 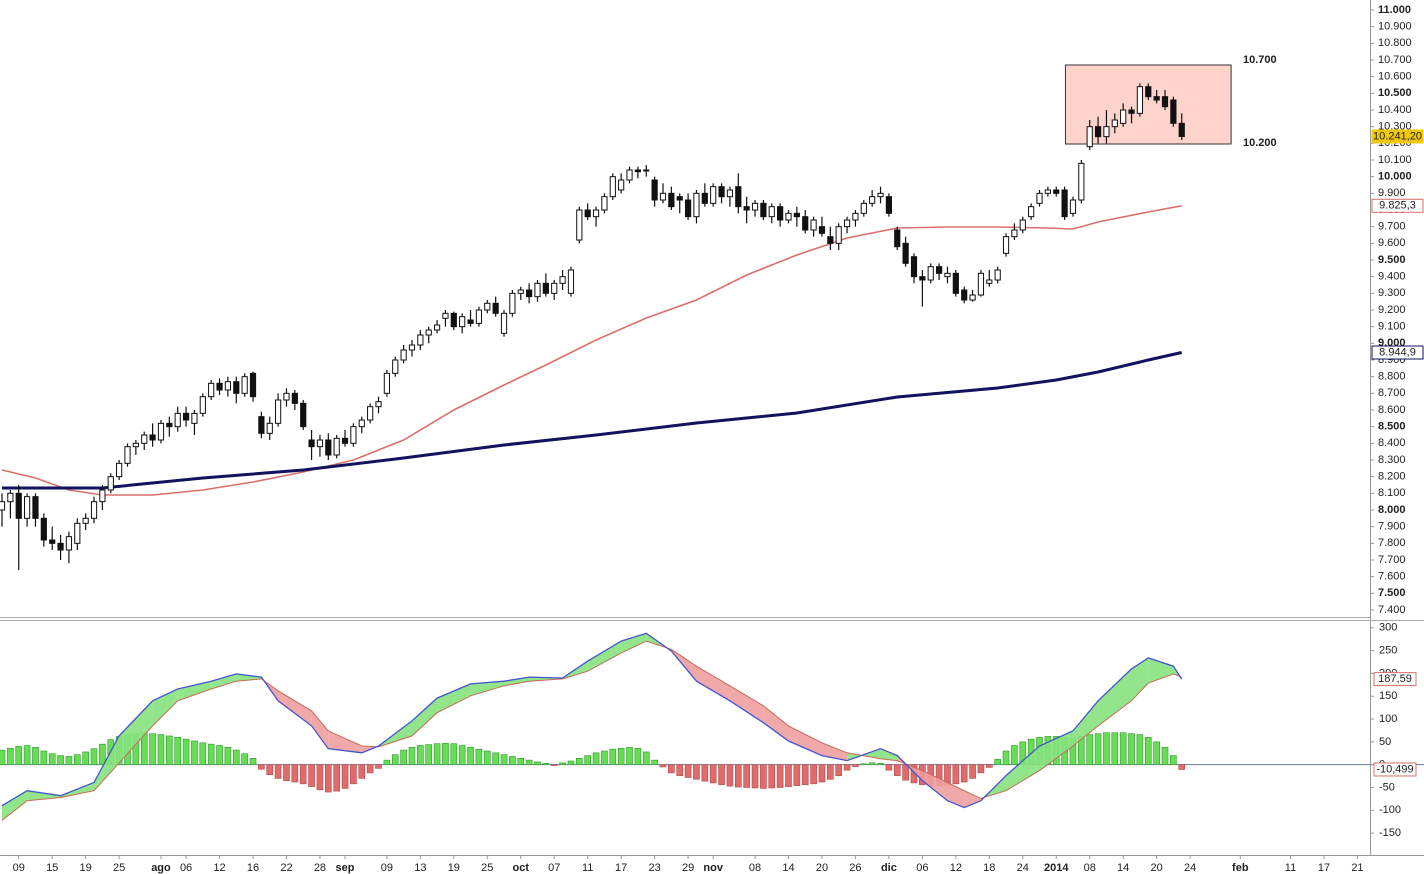 I want to click on x-tick-label: 17, so click(x=621, y=868).